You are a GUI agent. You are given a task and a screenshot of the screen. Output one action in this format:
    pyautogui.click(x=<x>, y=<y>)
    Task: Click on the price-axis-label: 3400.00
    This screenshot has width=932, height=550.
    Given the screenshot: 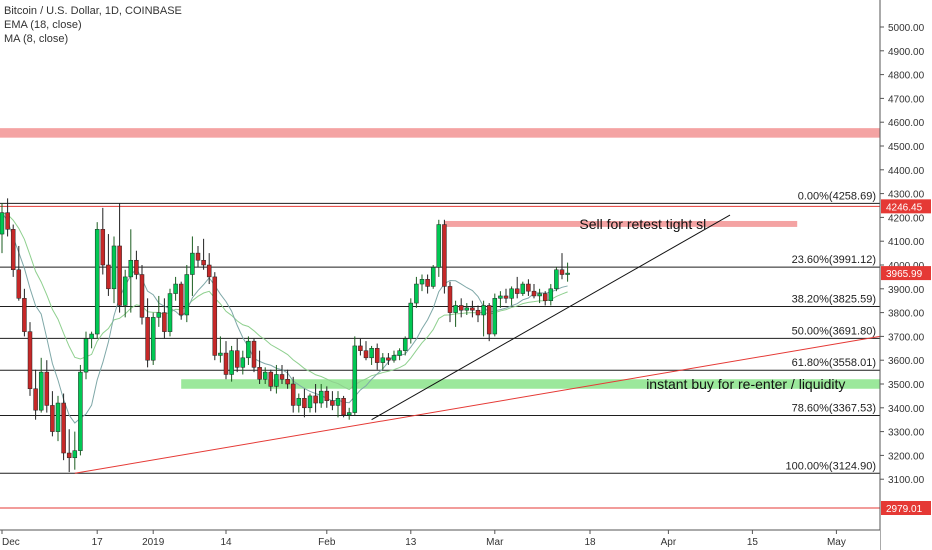 What is the action you would take?
    pyautogui.click(x=906, y=409)
    